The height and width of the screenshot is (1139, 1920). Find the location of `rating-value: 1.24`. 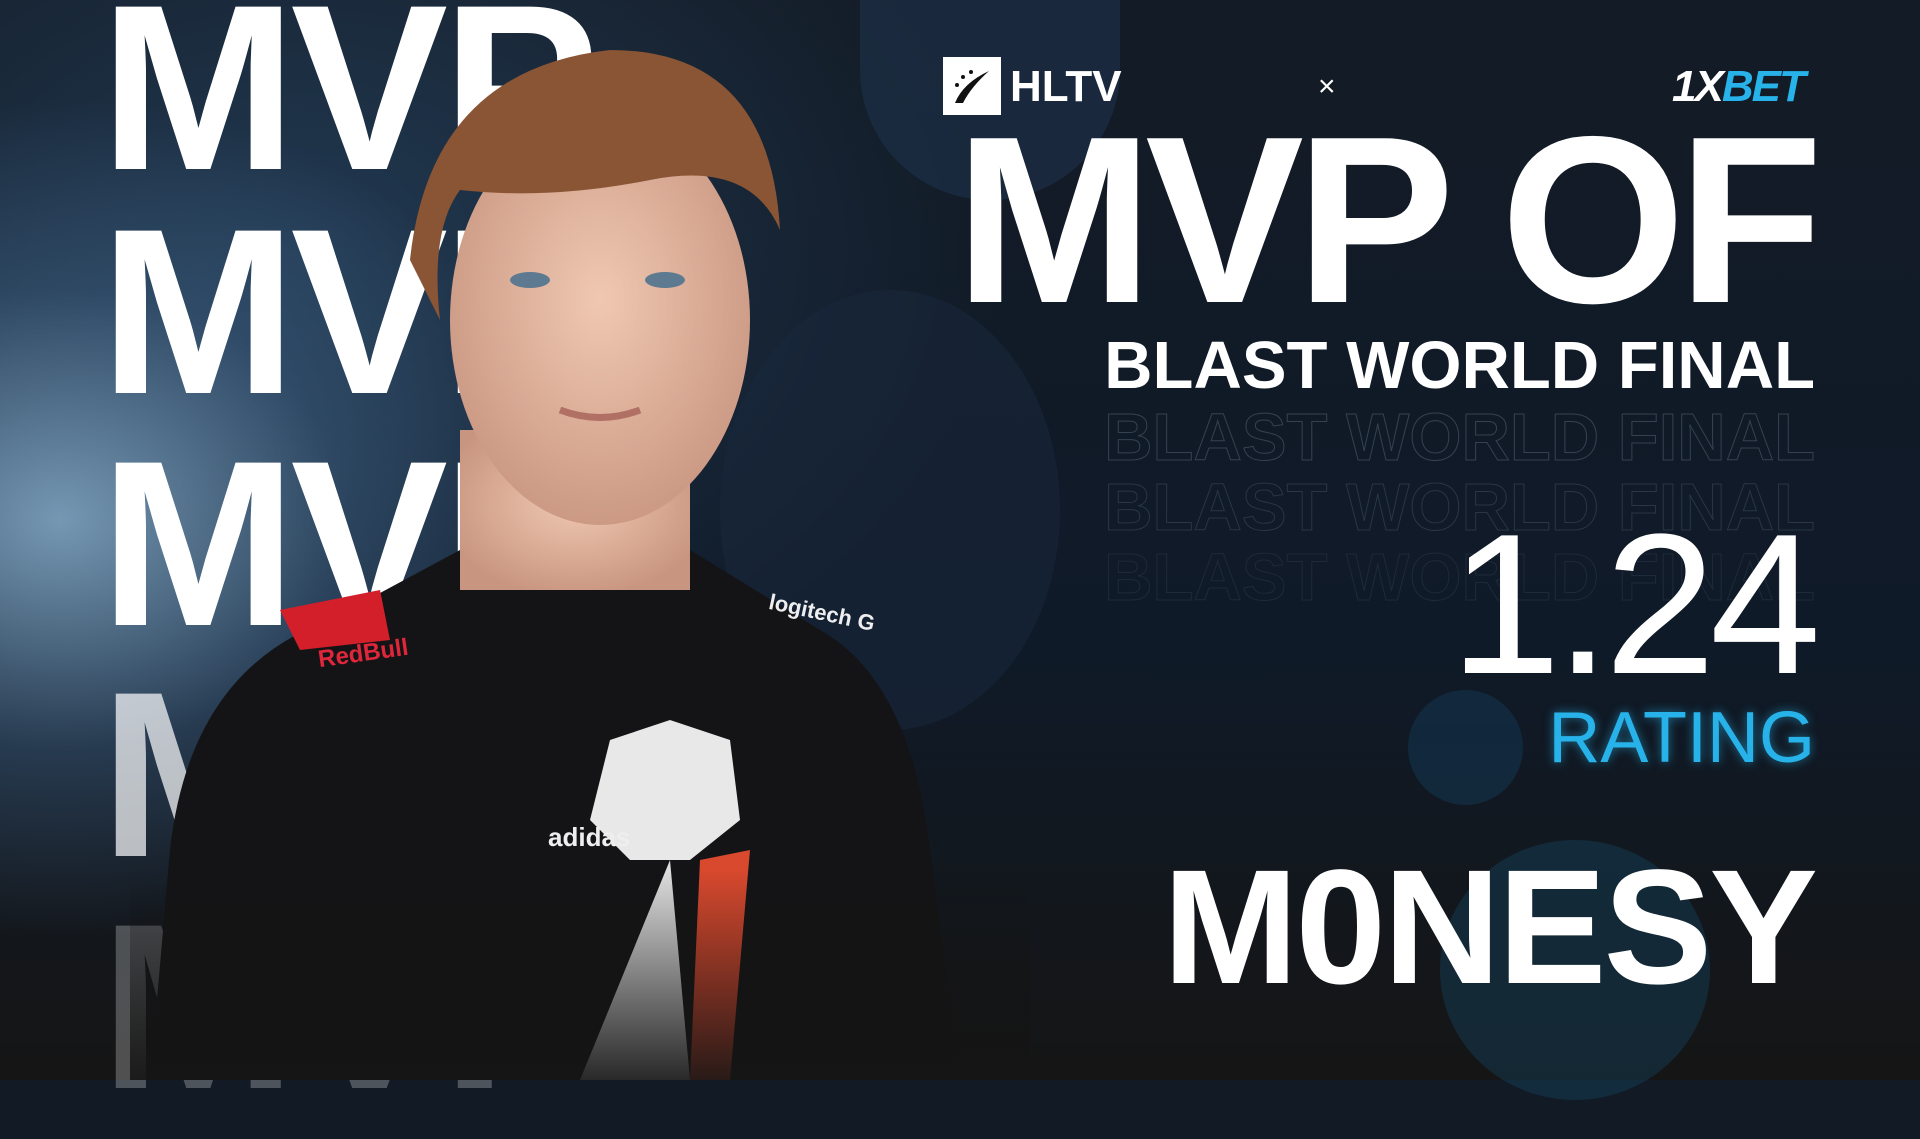

rating-value: 1.24 is located at coordinates (1635, 604).